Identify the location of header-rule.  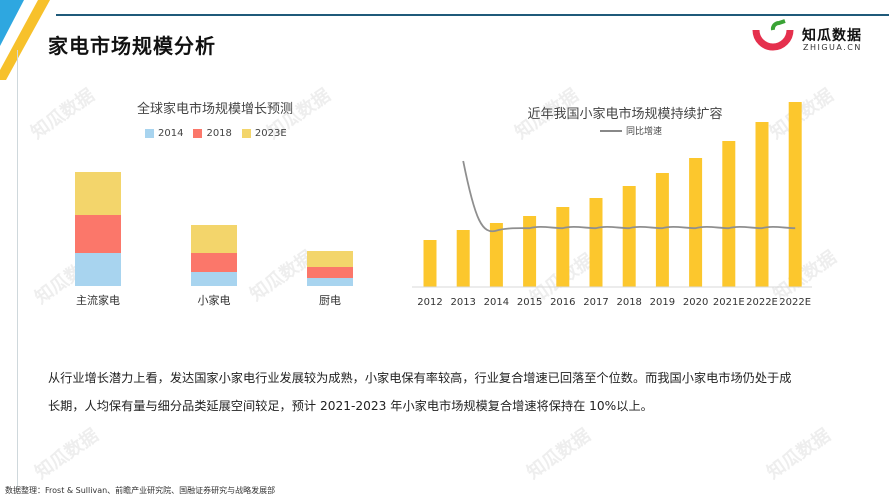
(472, 15).